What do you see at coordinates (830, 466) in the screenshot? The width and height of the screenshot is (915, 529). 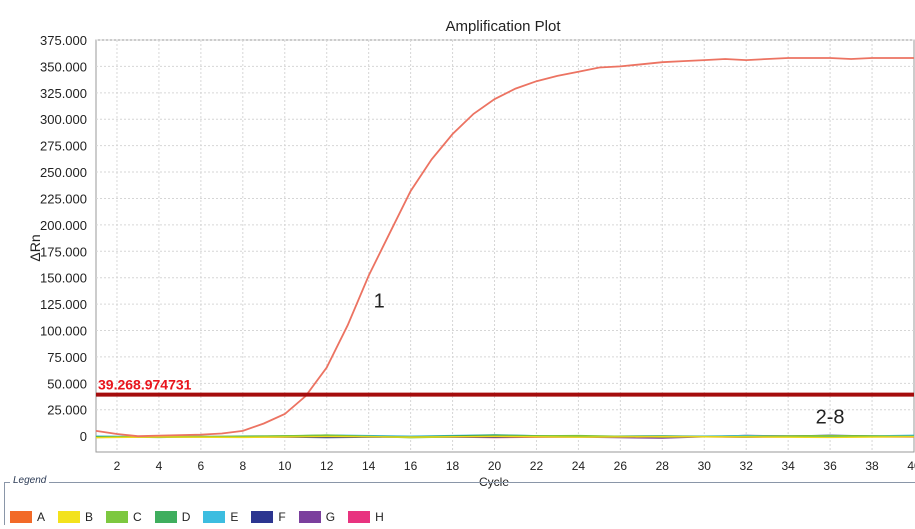 I see `x-tick-label: 36` at bounding box center [830, 466].